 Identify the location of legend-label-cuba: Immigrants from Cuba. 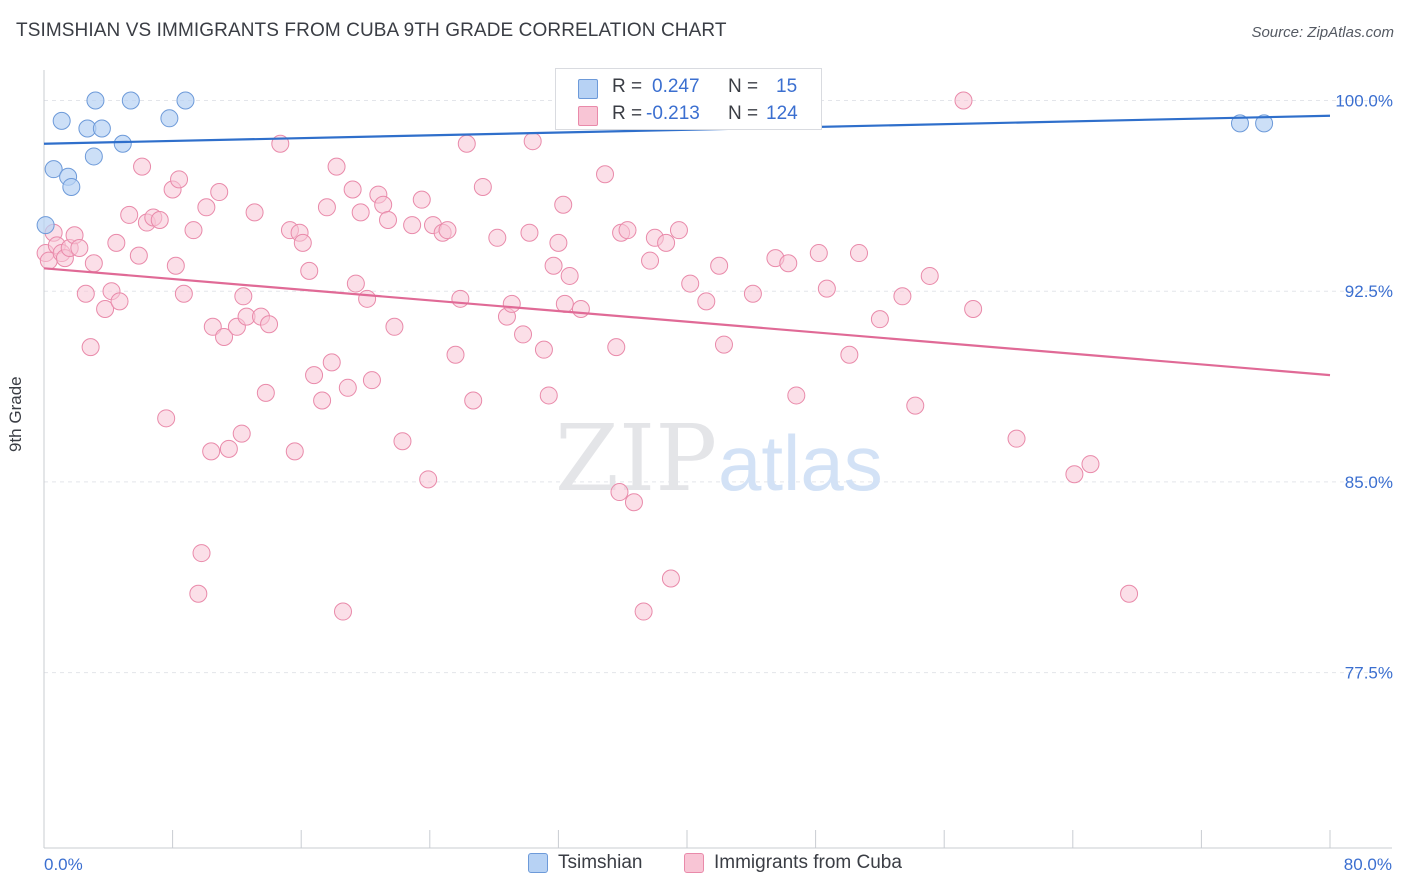
(808, 862).